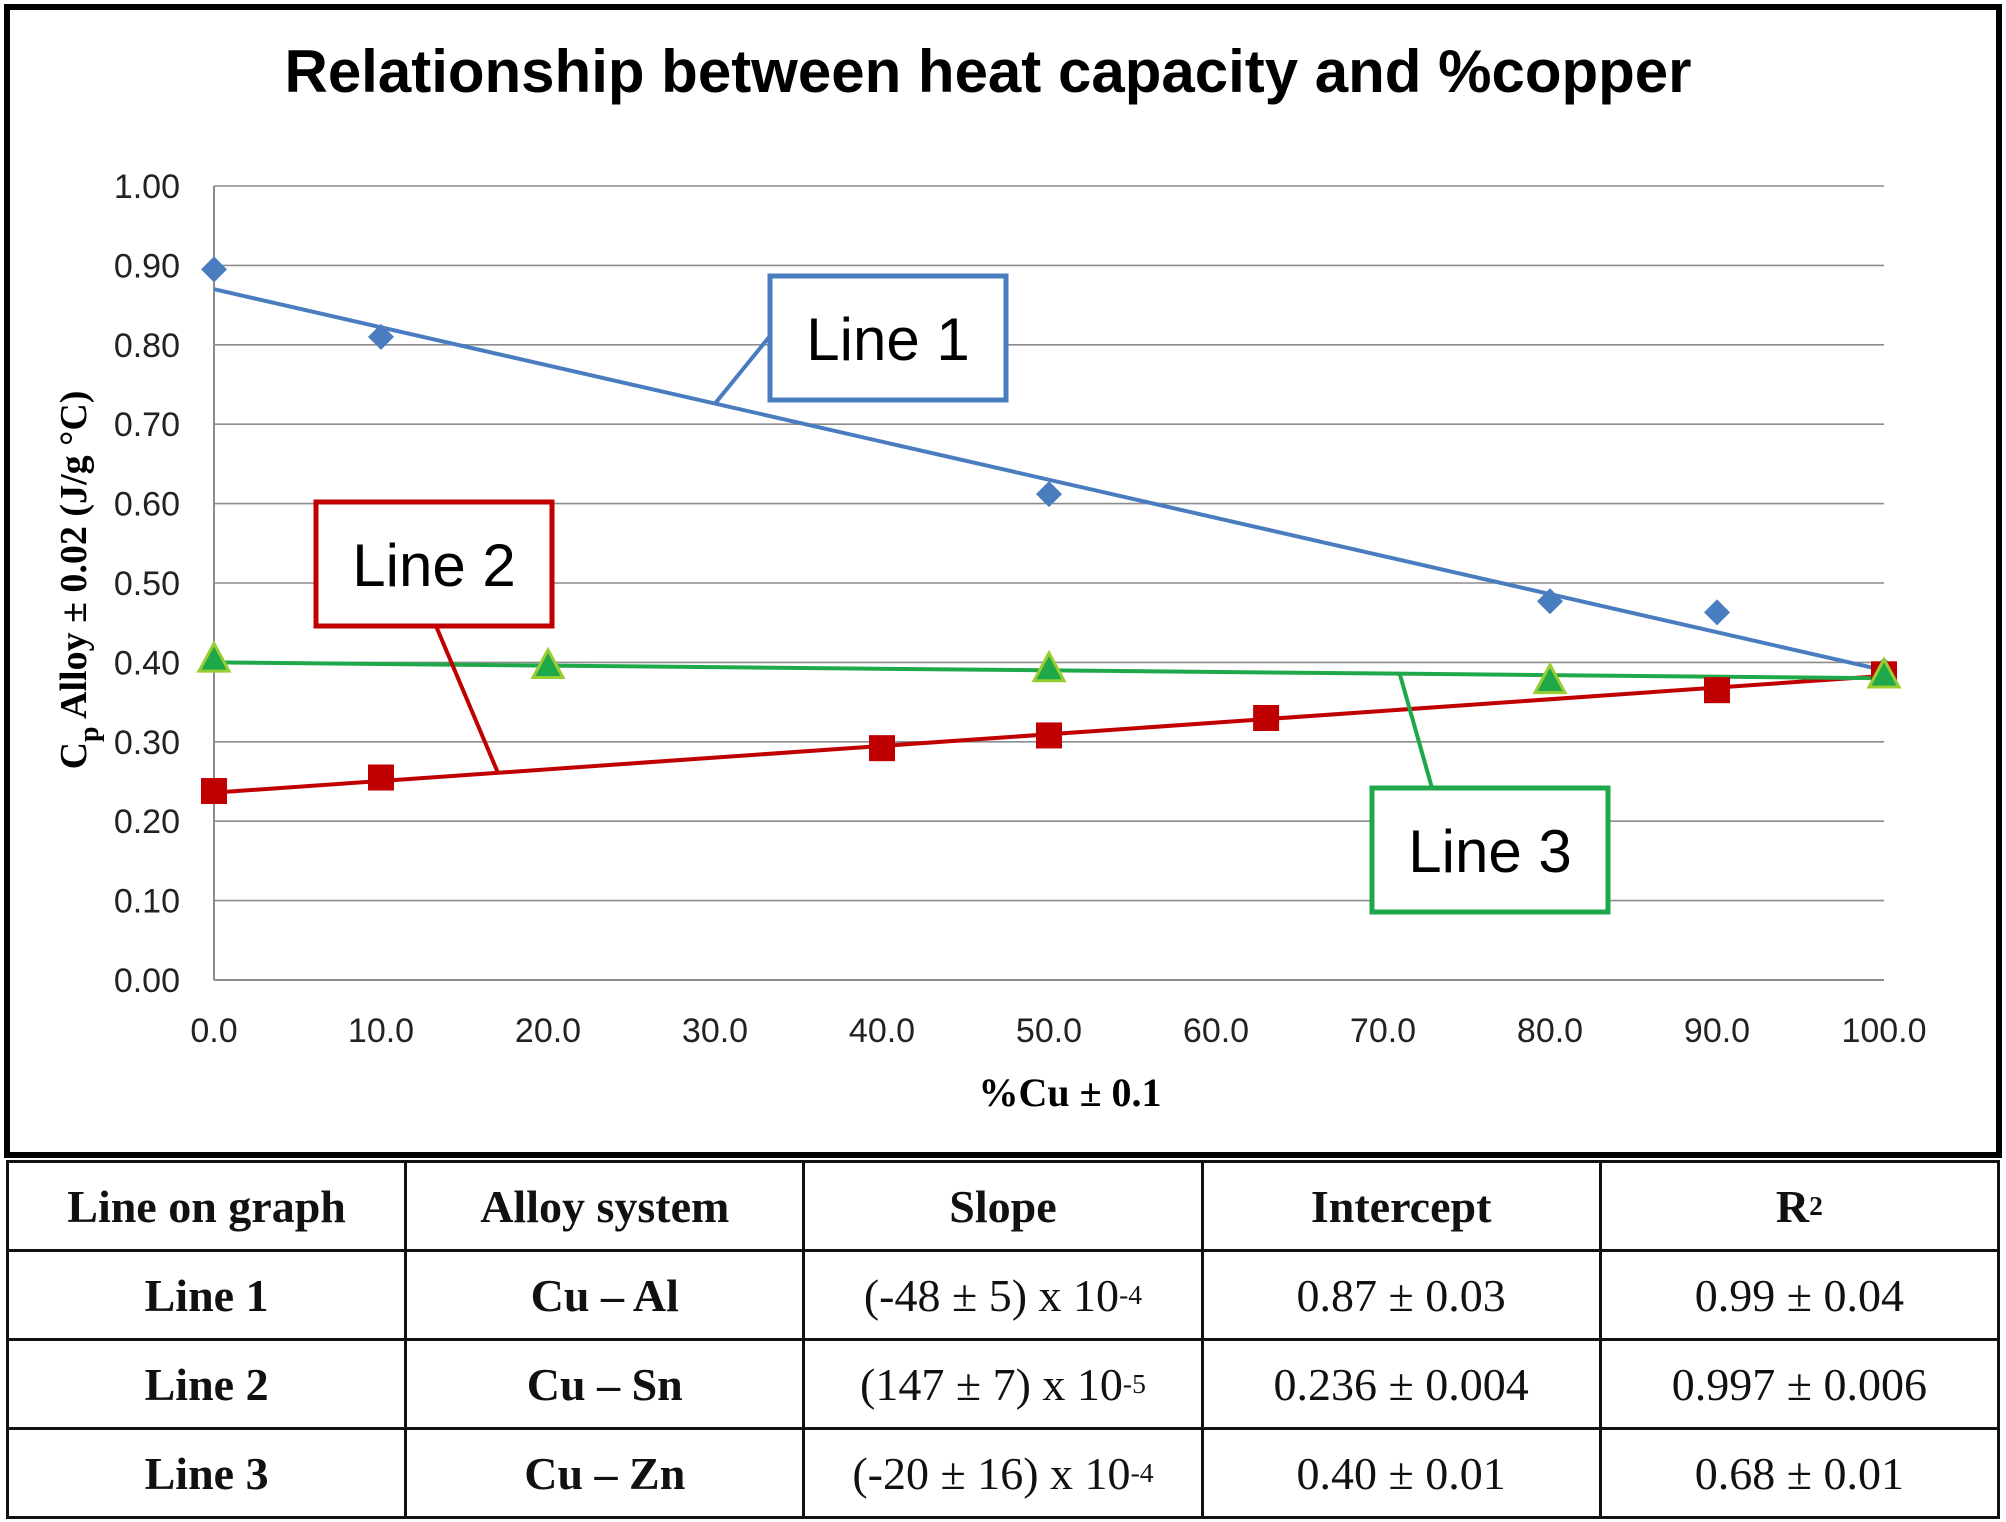 Image resolution: width=2006 pixels, height=1522 pixels. Describe the element at coordinates (206, 1384) in the screenshot. I see `cell-line: Line 2` at that location.